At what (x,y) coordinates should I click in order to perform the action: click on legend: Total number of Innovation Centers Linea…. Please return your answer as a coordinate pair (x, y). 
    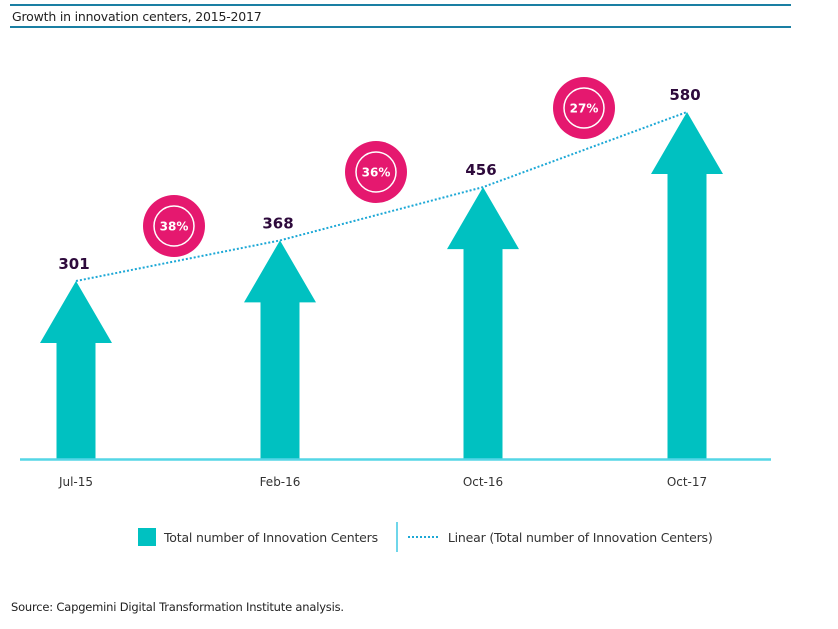
    Looking at the image, I should click on (425, 537).